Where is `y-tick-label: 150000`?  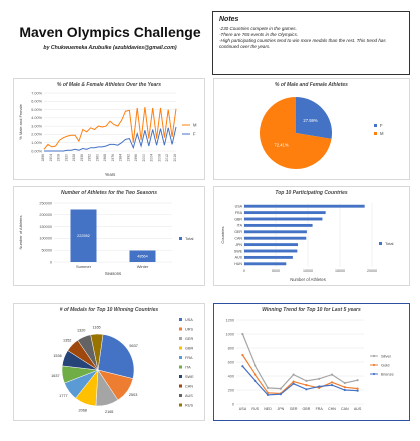
y-tick-label: 150000 is located at coordinates (45, 227).